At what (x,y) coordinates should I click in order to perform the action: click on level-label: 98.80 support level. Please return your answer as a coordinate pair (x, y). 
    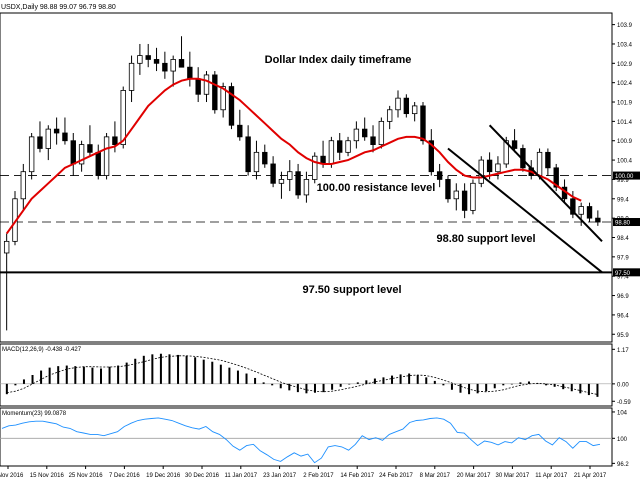
    Looking at the image, I should click on (485, 239).